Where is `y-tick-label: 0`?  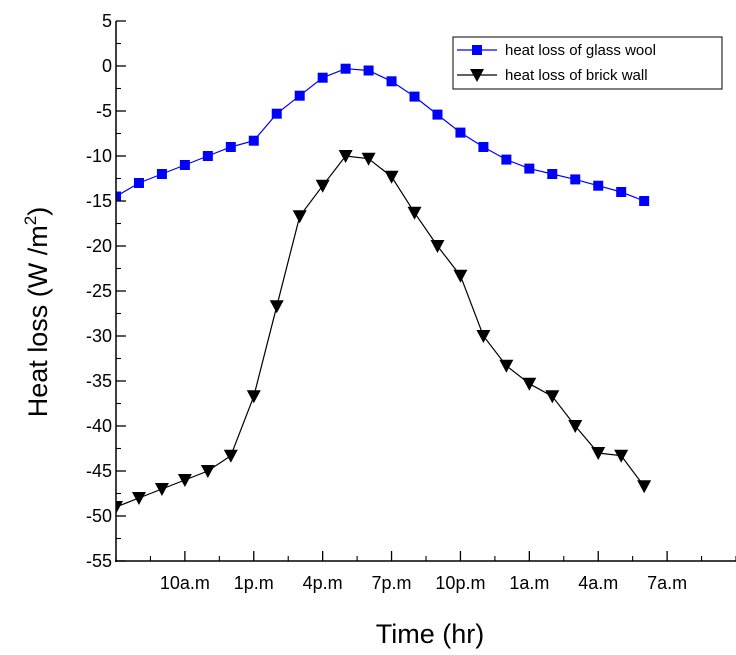 y-tick-label: 0 is located at coordinates (107, 66).